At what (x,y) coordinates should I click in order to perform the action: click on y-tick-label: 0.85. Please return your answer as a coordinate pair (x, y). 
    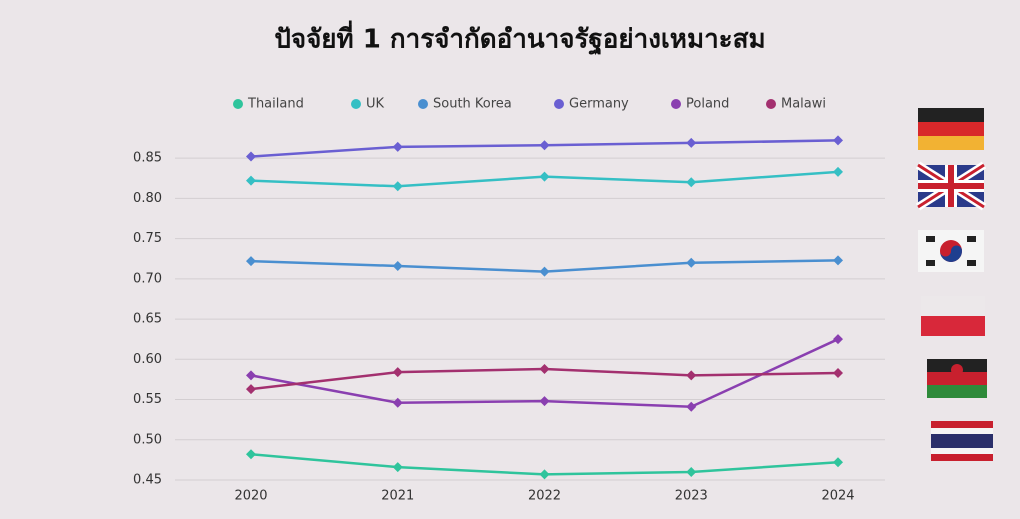
    Looking at the image, I should click on (147, 158).